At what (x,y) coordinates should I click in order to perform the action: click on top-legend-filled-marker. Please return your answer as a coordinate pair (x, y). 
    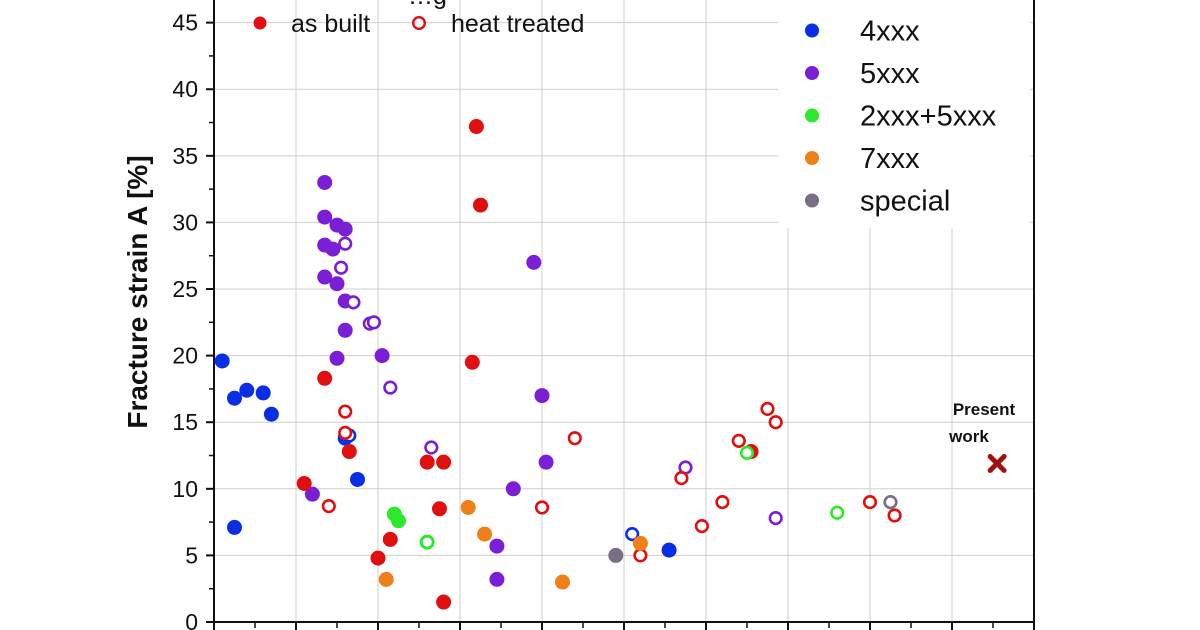
    Looking at the image, I should click on (260, 23).